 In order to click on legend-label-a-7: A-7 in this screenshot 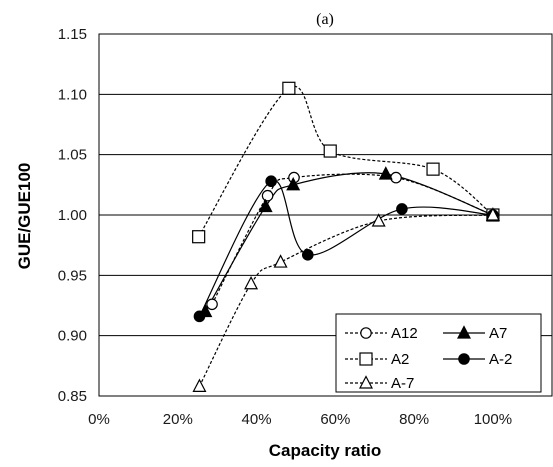, I will do `click(402, 383)`.